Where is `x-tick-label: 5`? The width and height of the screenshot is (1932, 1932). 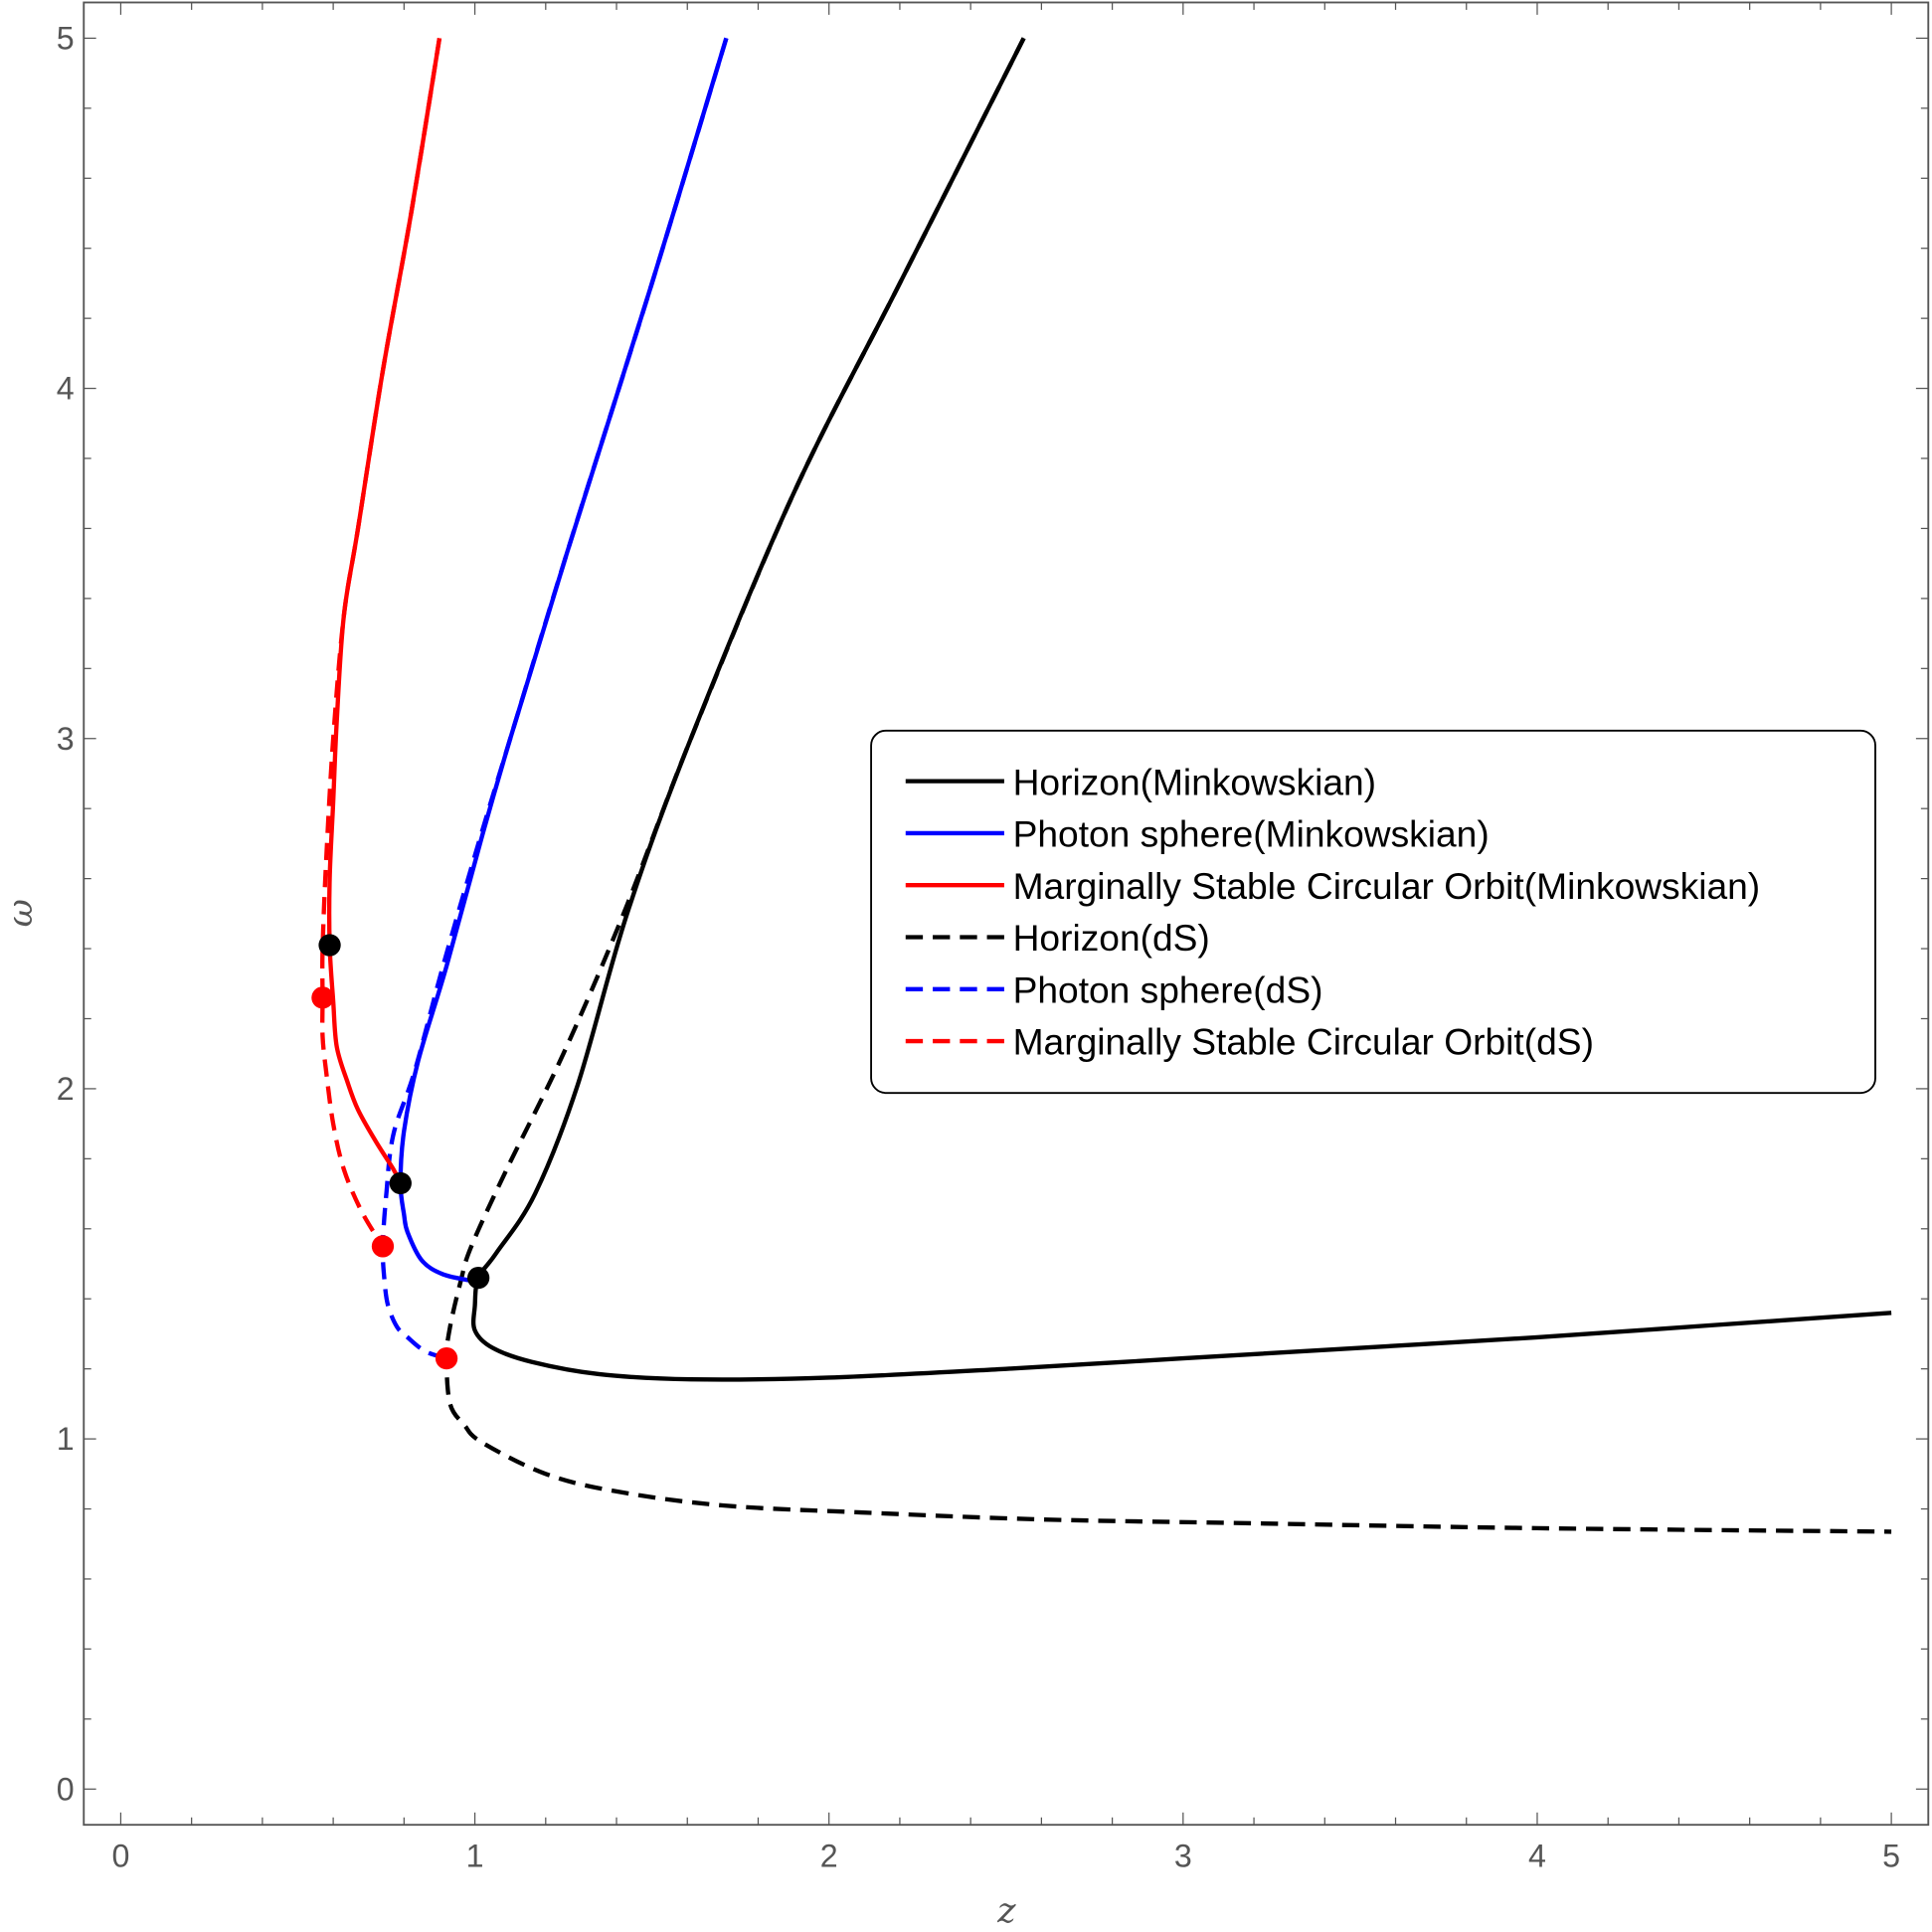
x-tick-label: 5 is located at coordinates (1891, 1855).